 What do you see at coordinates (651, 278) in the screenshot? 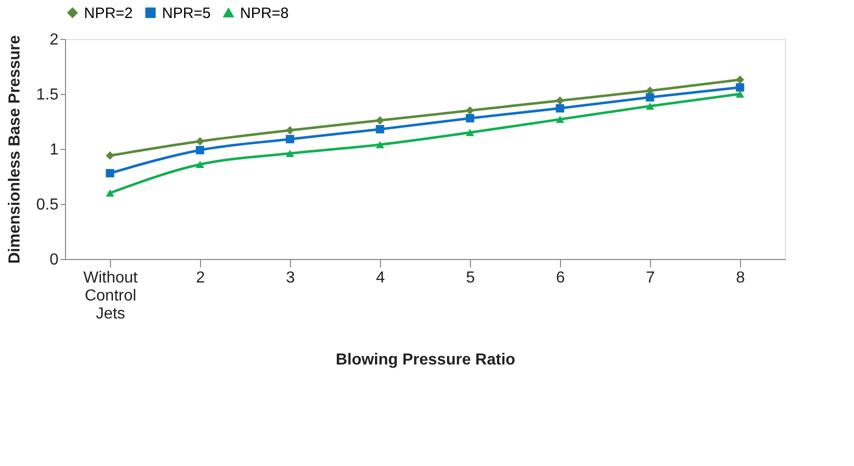
I see `x-tick-label: 7` at bounding box center [651, 278].